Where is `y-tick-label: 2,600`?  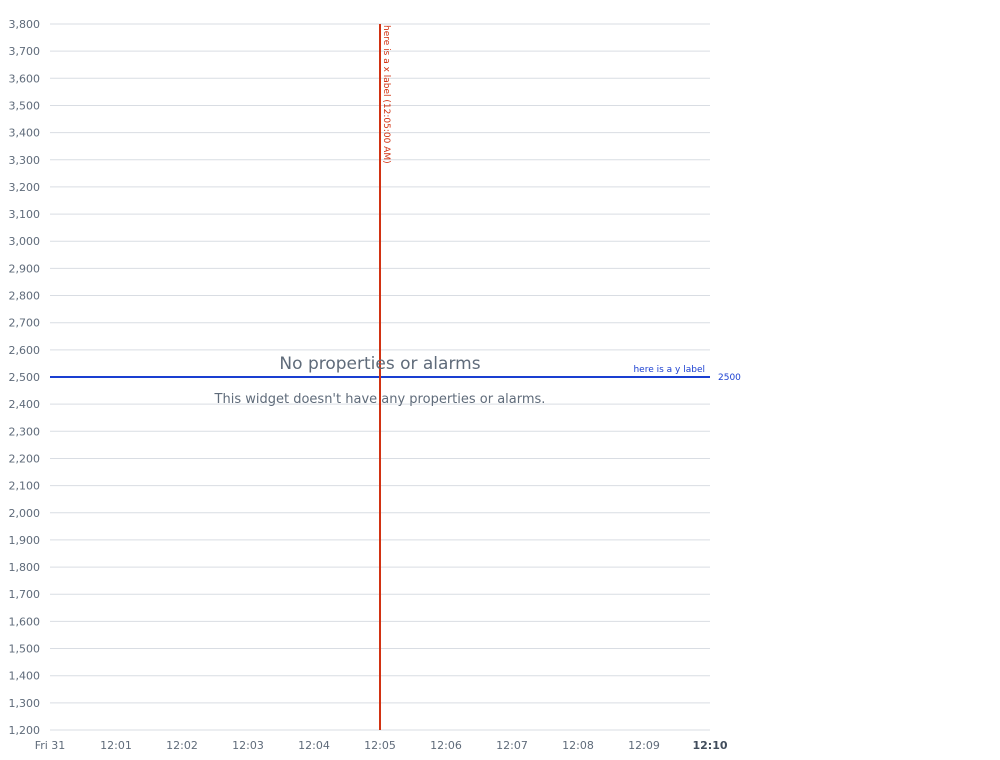 y-tick-label: 2,600 is located at coordinates (25, 350).